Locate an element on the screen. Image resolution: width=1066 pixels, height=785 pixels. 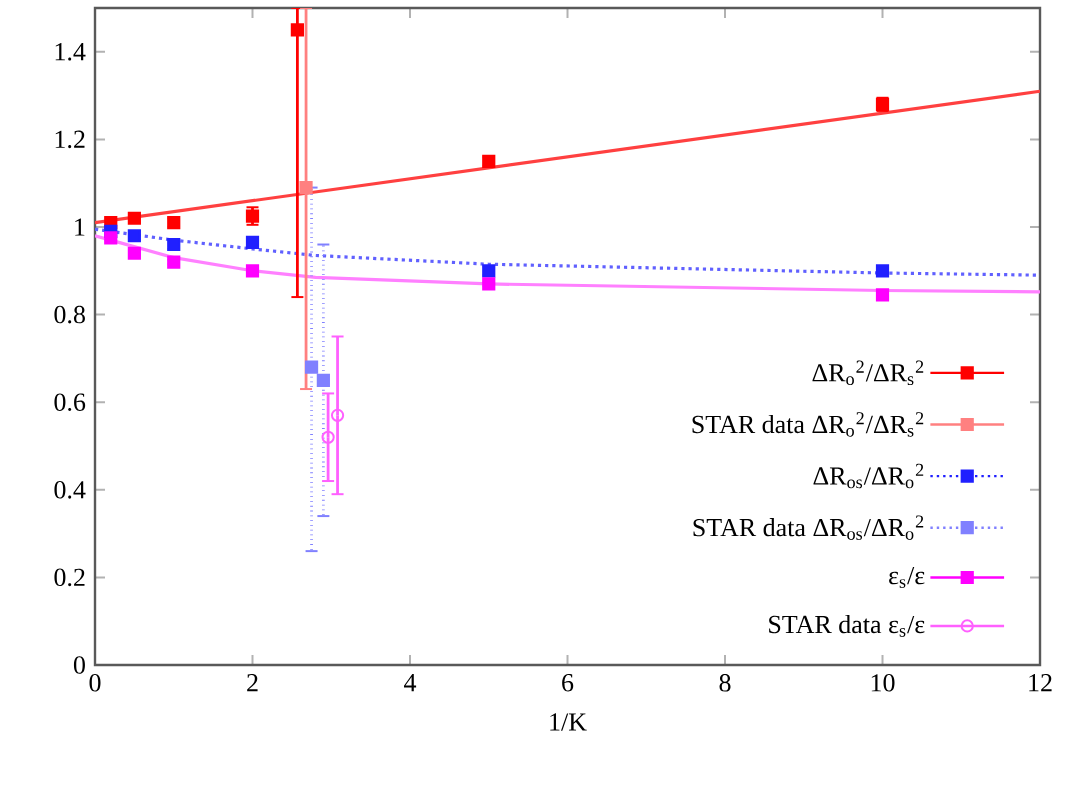
legend-label: ΔR$_{os}$/ΔR$_{o}$2 is located at coordinates (868, 476).